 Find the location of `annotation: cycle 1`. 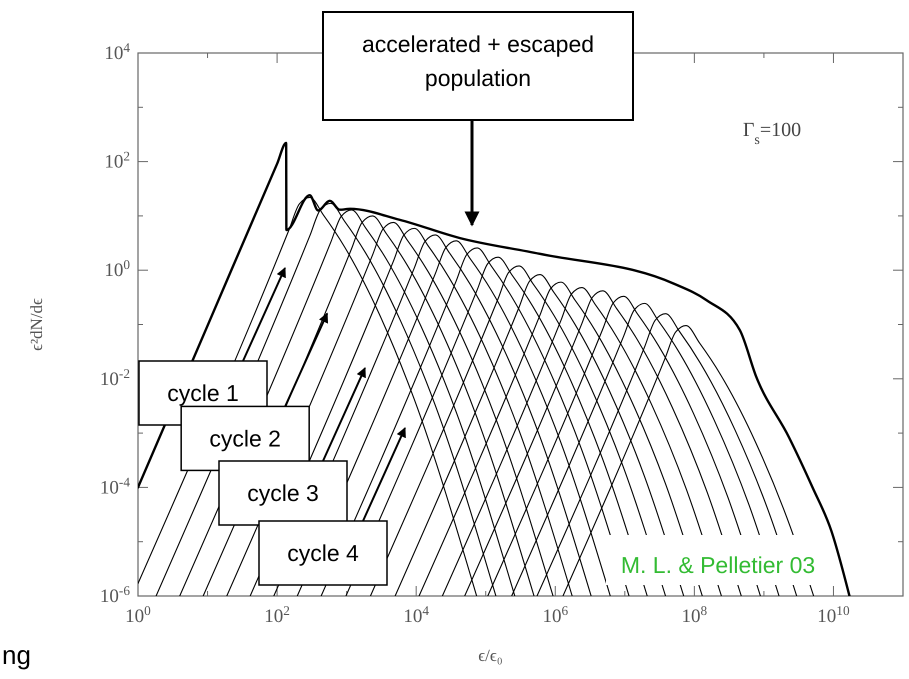

annotation: cycle 1 is located at coordinates (203, 393).